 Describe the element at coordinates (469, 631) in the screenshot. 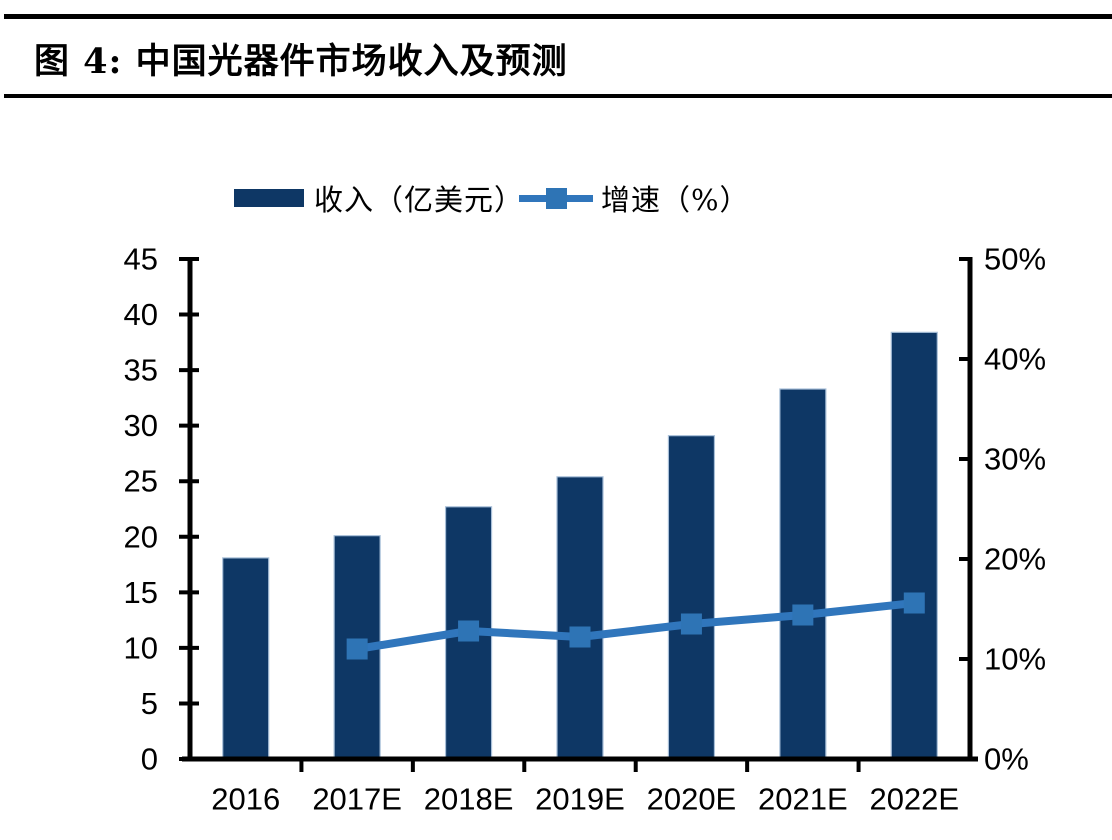

I see `growth-marker-2018E` at that location.